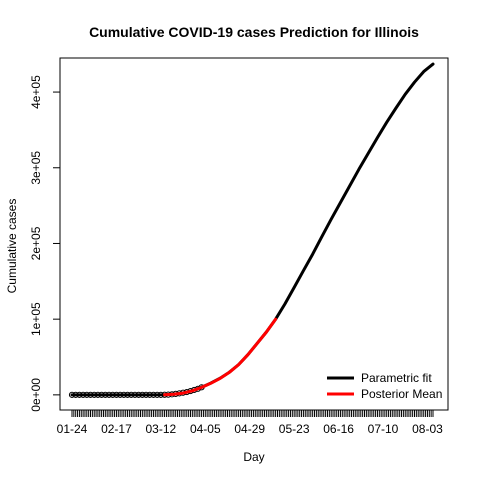 The height and width of the screenshot is (480, 480). I want to click on x-tick-label: 04-05, so click(205, 429).